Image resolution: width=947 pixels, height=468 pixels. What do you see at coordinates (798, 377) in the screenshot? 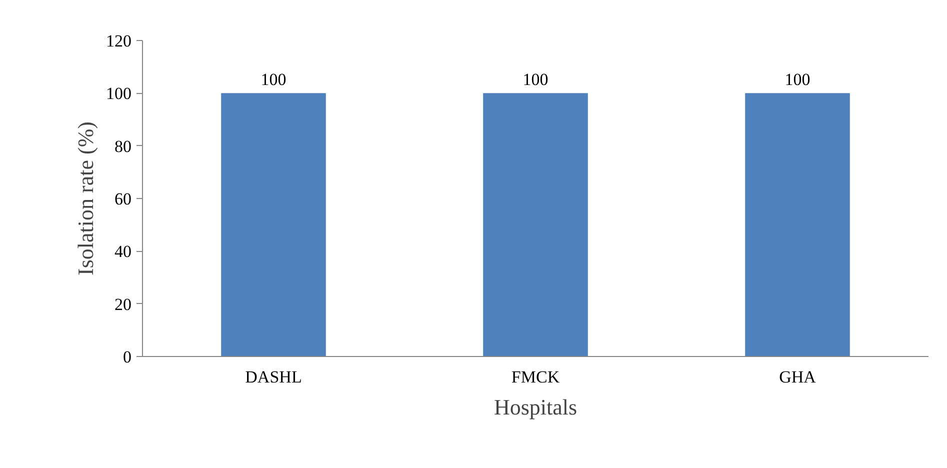
I see `x-tick-label: GHA` at bounding box center [798, 377].